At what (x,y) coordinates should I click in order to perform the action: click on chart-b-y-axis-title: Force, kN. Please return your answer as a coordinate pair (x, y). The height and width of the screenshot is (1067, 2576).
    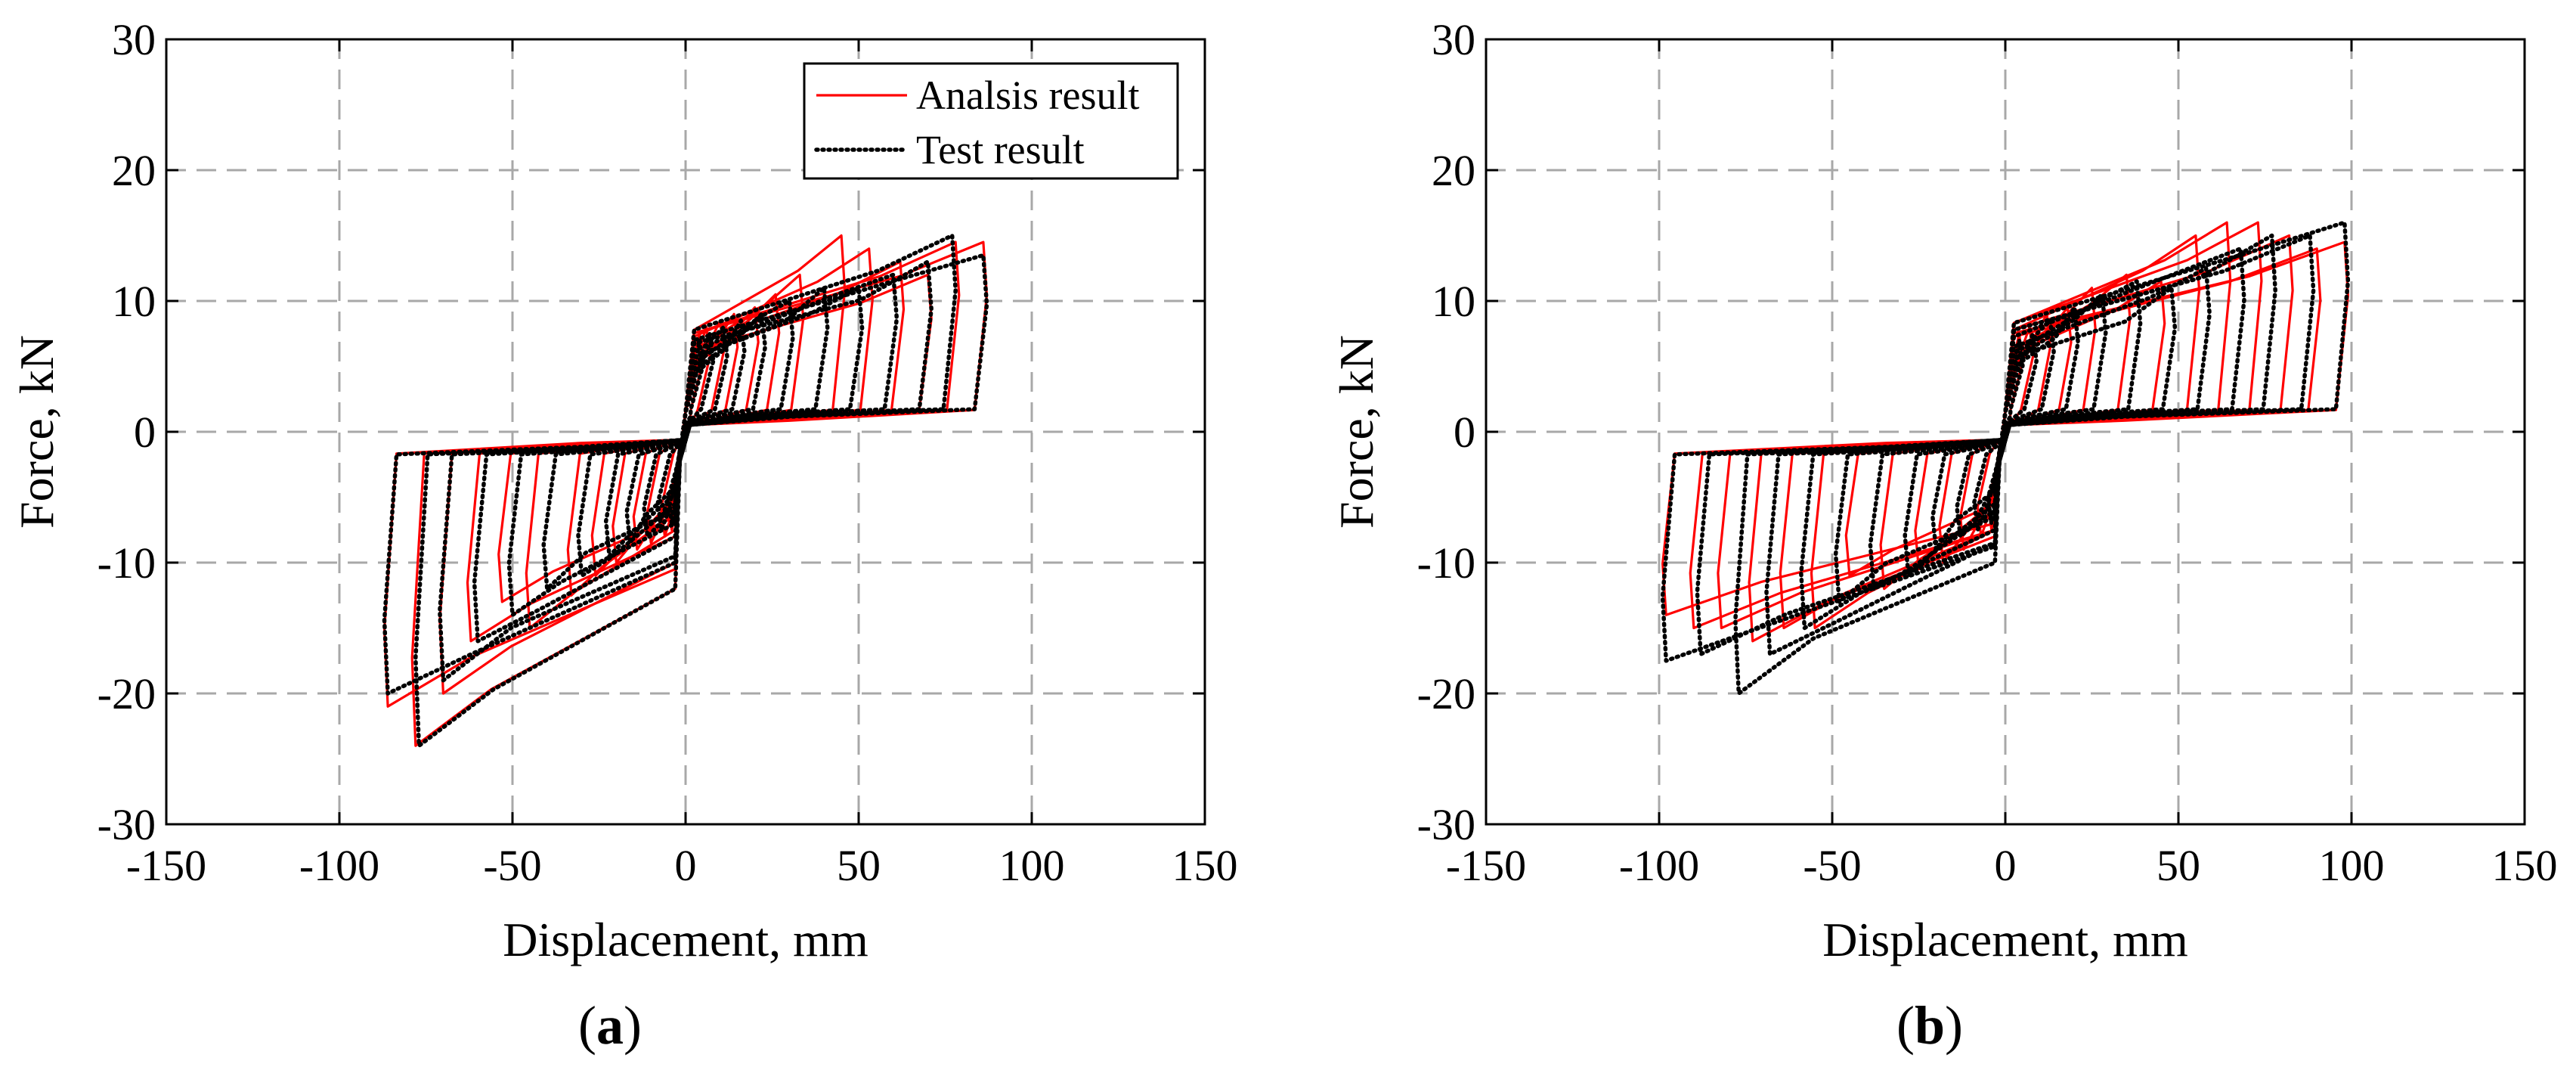
    Looking at the image, I should click on (1356, 432).